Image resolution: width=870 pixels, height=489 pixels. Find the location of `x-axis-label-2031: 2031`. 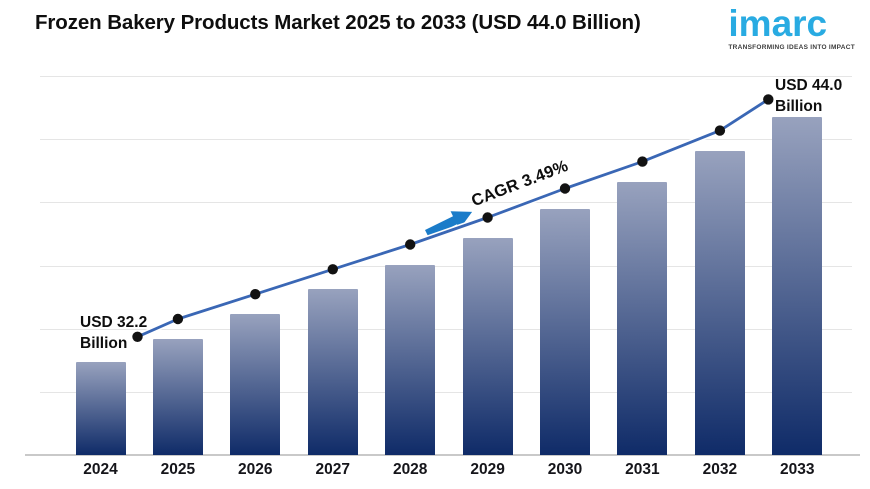

x-axis-label-2031: 2031 is located at coordinates (642, 469).